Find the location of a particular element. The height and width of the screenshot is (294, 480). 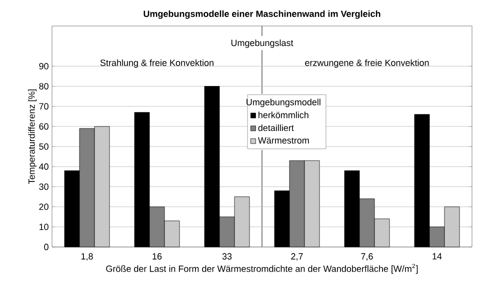

y-tick-label: 80 is located at coordinates (43, 86).